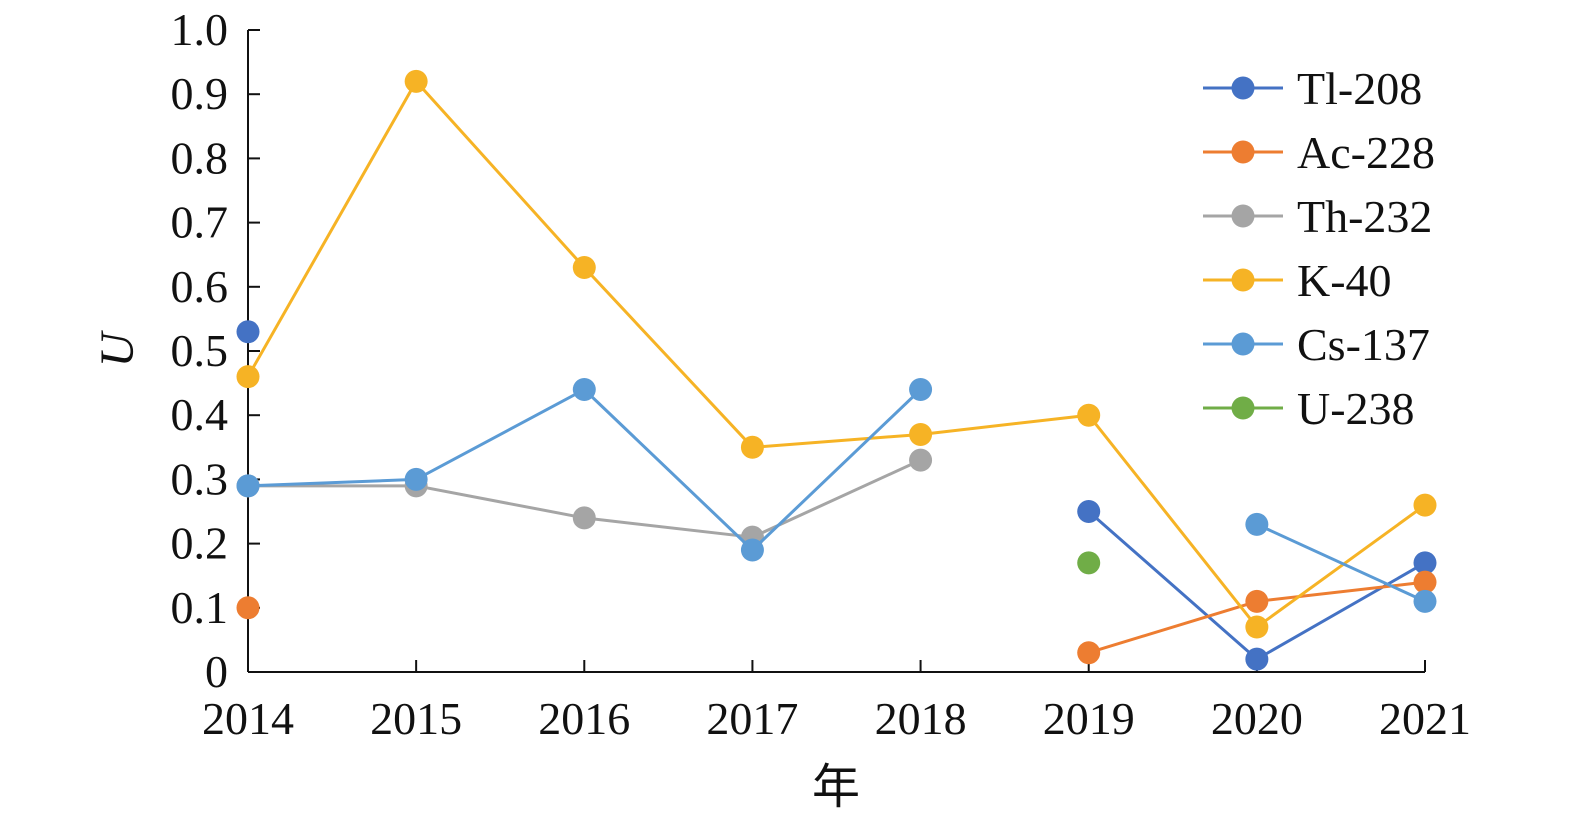 This screenshot has height=823, width=1575. I want to click on y-ticks: 0 0.1 0.2 0.3 0.4 0.5 0.6 0.7 0.8 0.9 1.0, so click(215, 350).